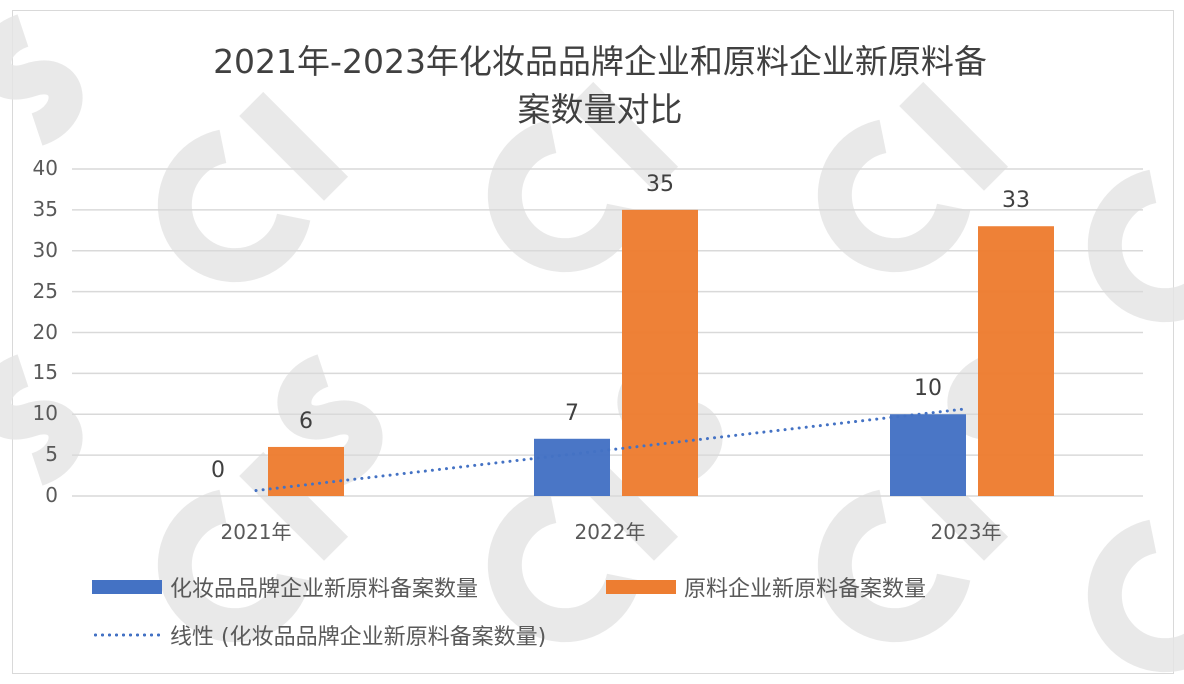 This screenshot has width=1184, height=684. I want to click on chart-title-line1: 2021年-2023年化妆品品牌企业和原料企业新原料备, so click(600, 61).